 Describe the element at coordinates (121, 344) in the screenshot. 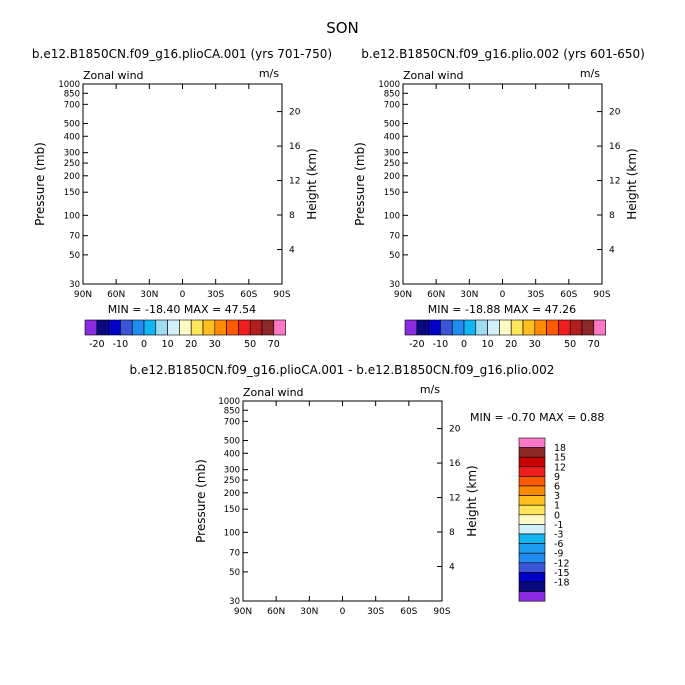

I see `colorbar-label: -10` at that location.